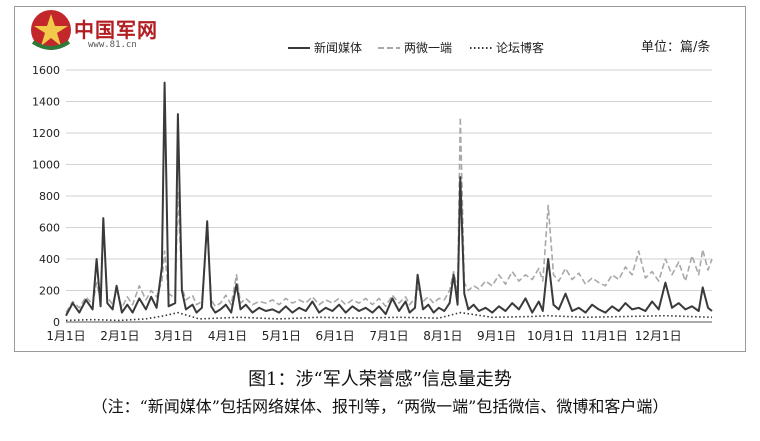  Describe the element at coordinates (49, 259) in the screenshot. I see `y-tick-label: 400` at that location.